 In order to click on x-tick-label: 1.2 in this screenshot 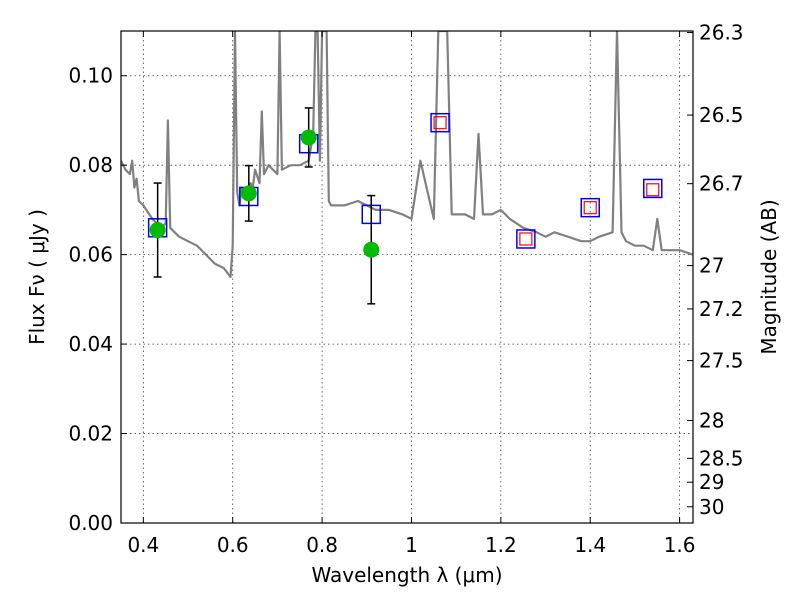, I will do `click(501, 545)`.